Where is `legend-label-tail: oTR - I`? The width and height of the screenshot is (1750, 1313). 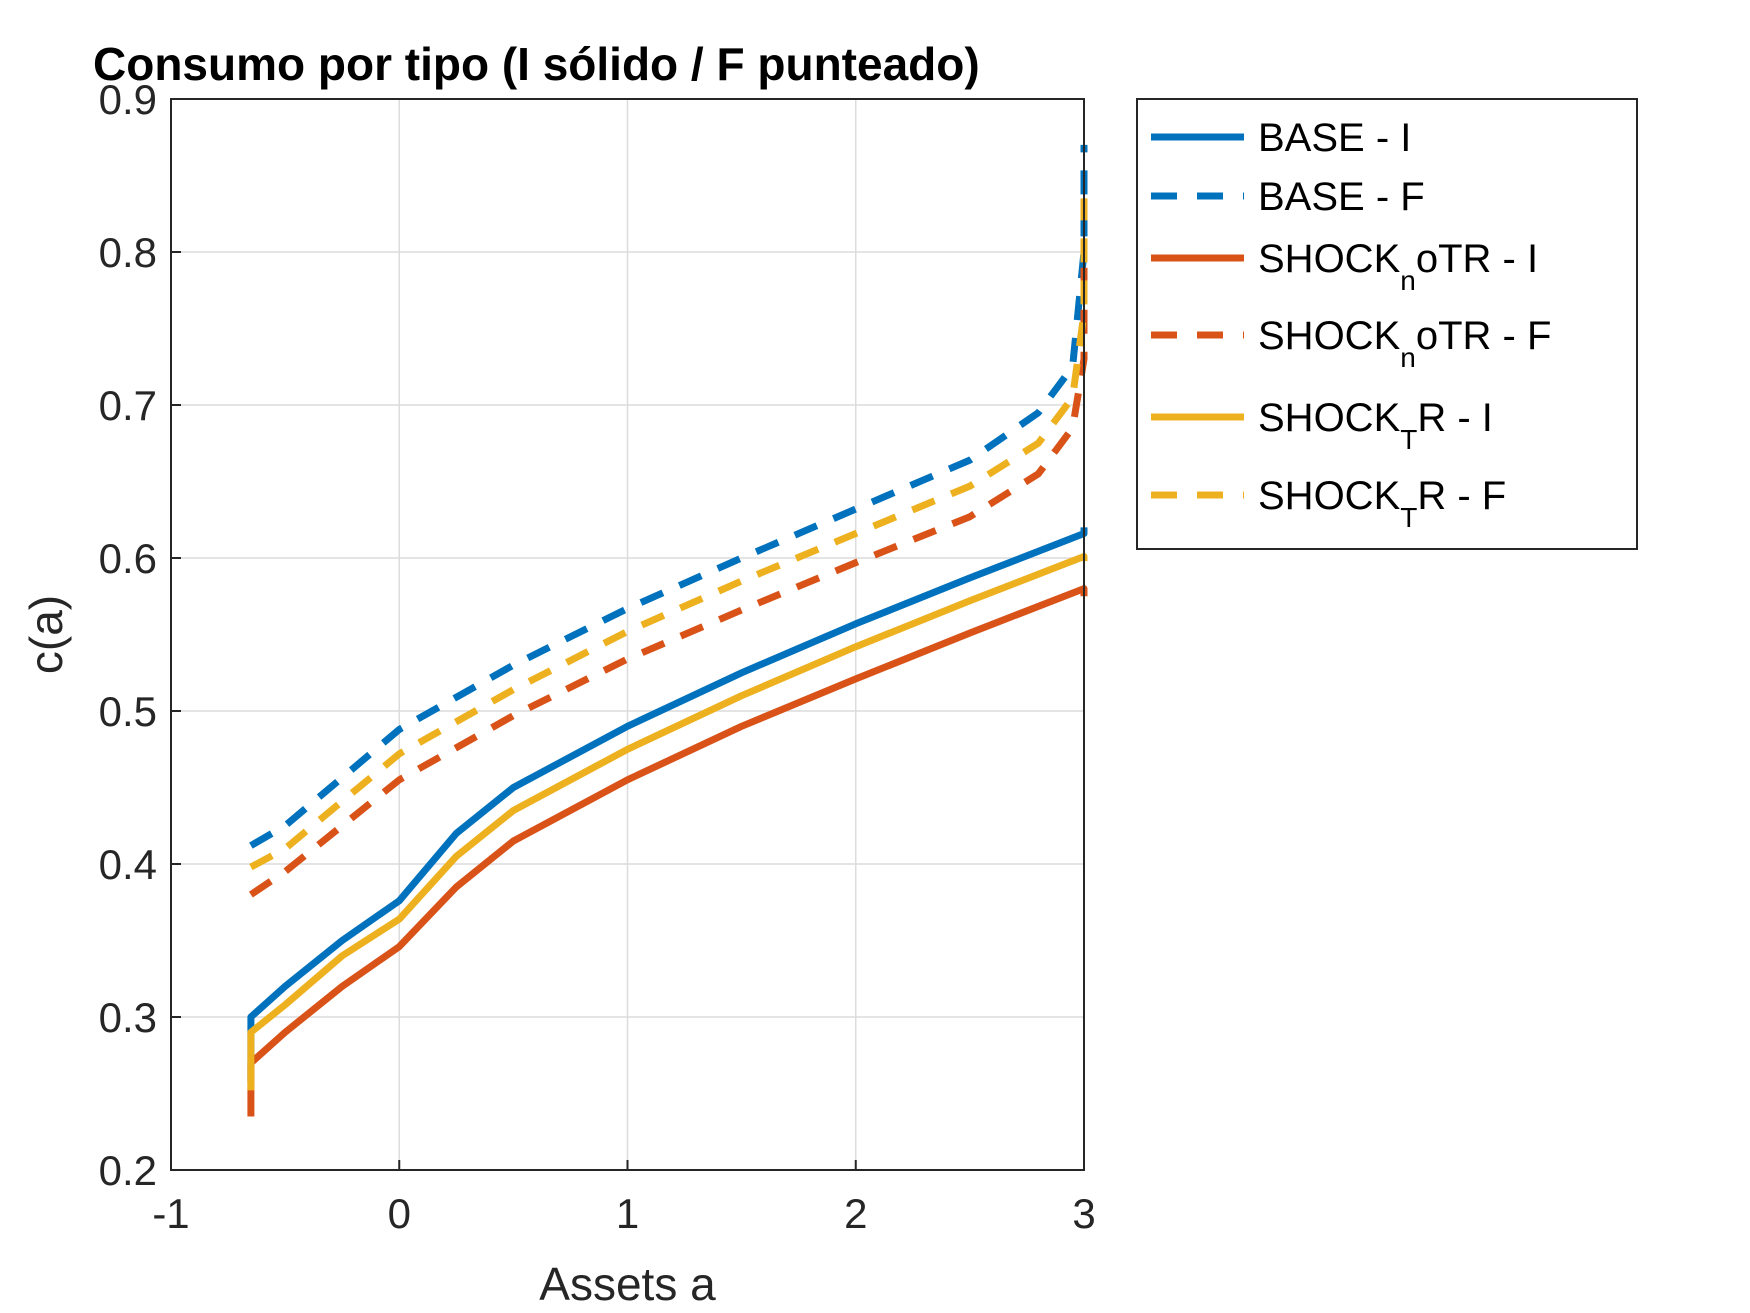
legend-label-tail: oTR - I is located at coordinates (1477, 259).